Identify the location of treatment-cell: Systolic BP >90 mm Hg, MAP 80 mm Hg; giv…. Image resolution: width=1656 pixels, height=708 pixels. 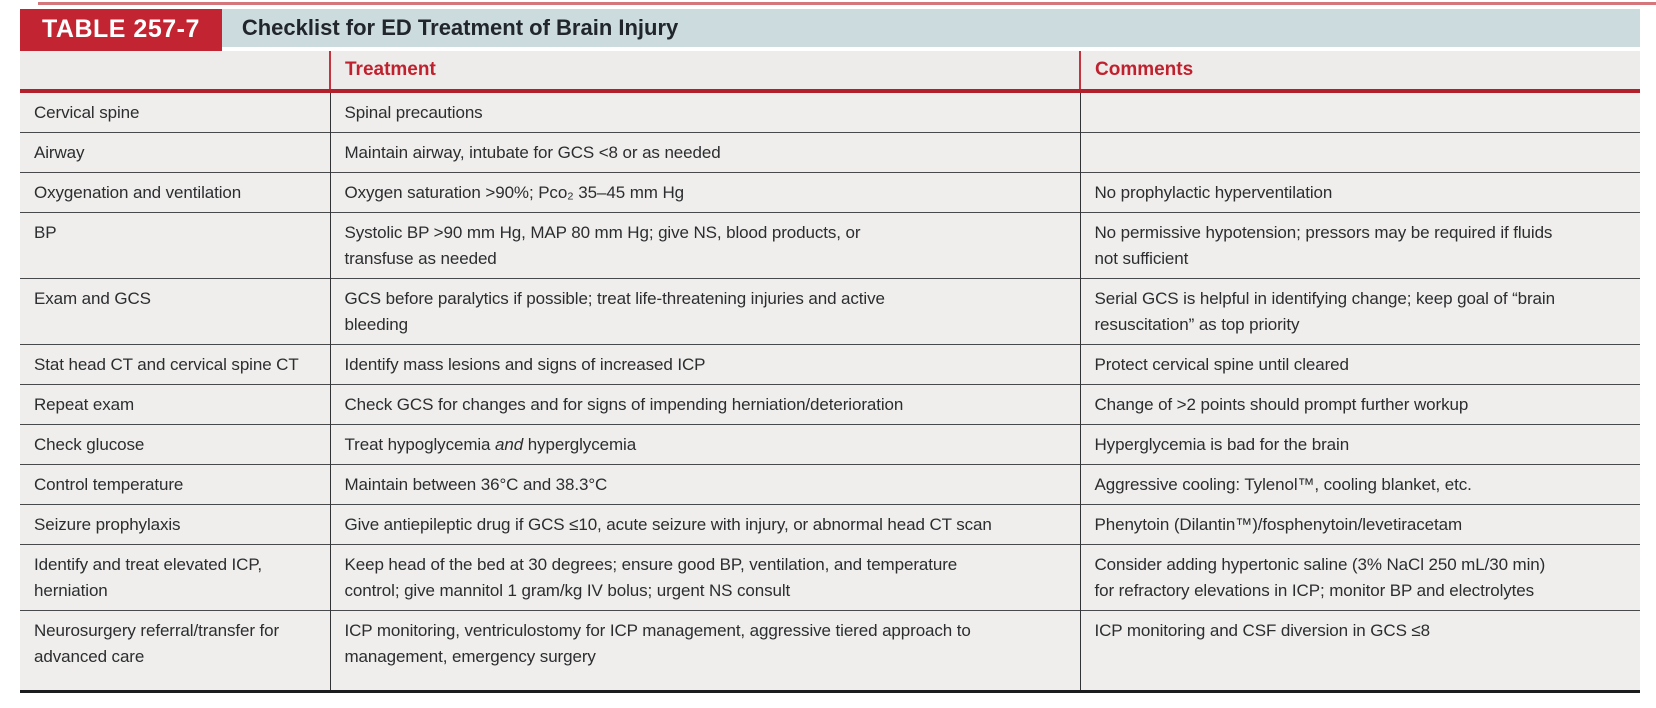
(704, 245).